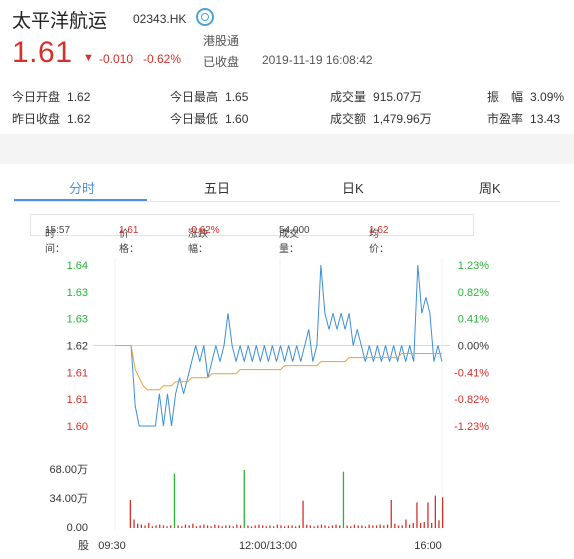 This screenshot has height=559, width=574. I want to click on current-price: 1.61, so click(42, 52).